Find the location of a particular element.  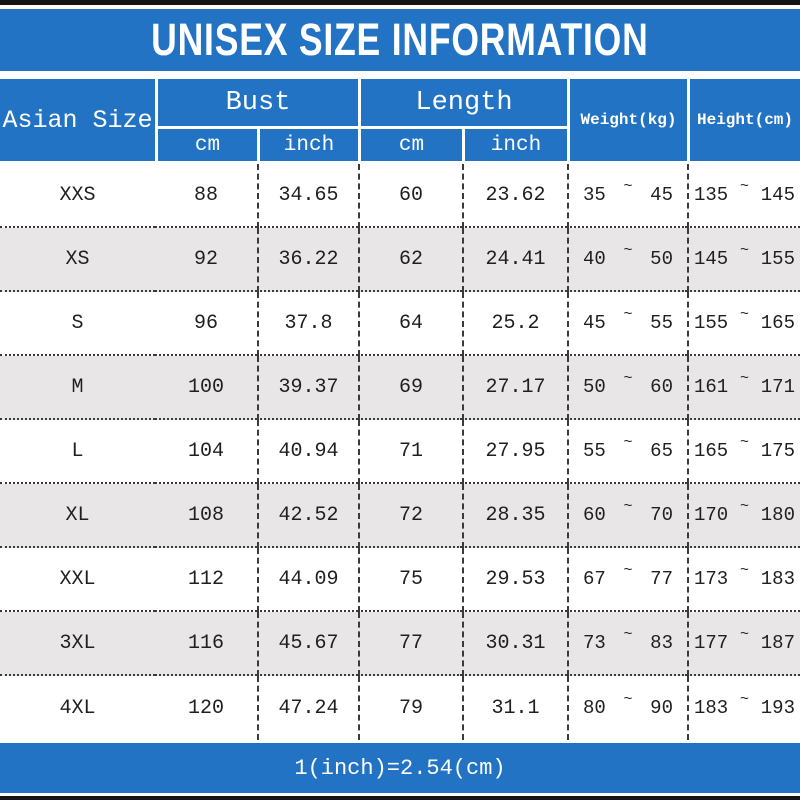

weight-range: 40 ~50 is located at coordinates (627, 260).